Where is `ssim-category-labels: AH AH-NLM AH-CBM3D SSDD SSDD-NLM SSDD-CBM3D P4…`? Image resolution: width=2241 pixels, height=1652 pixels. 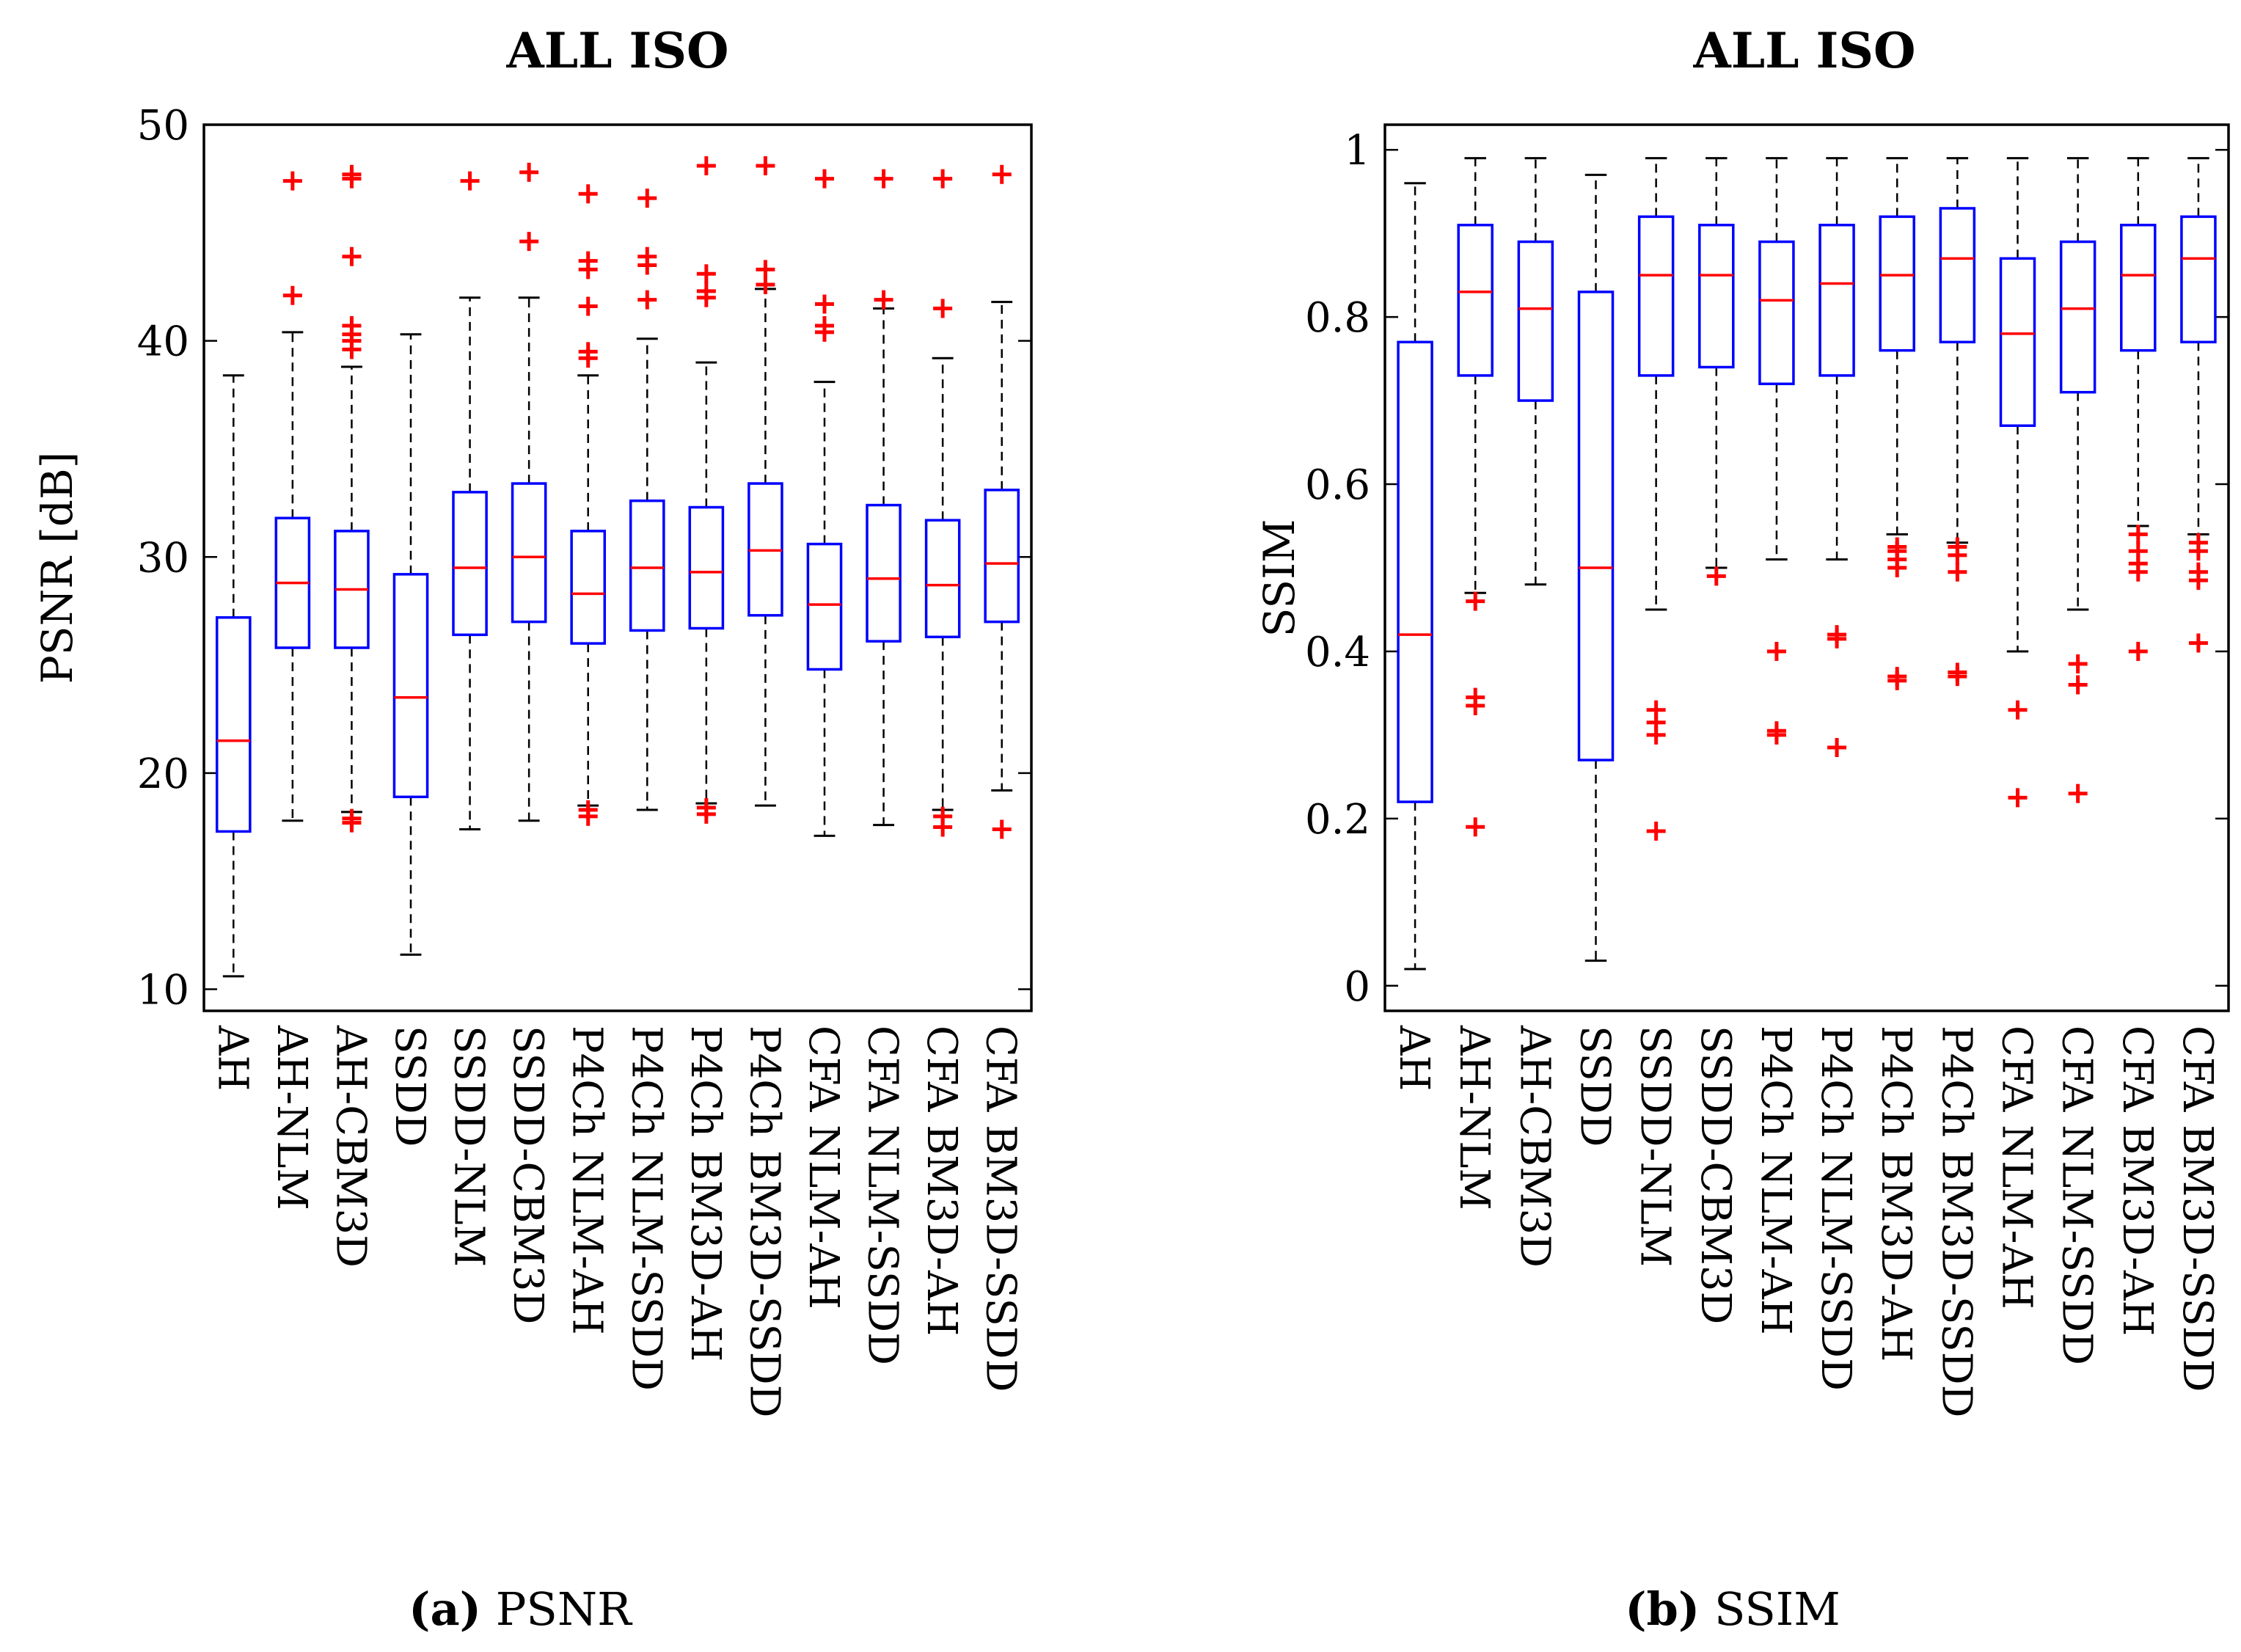 ssim-category-labels: AH AH-NLM AH-CBM3D SSDD SSDD-NLM SSDD-CBM3D P4… is located at coordinates (1805, 1221).